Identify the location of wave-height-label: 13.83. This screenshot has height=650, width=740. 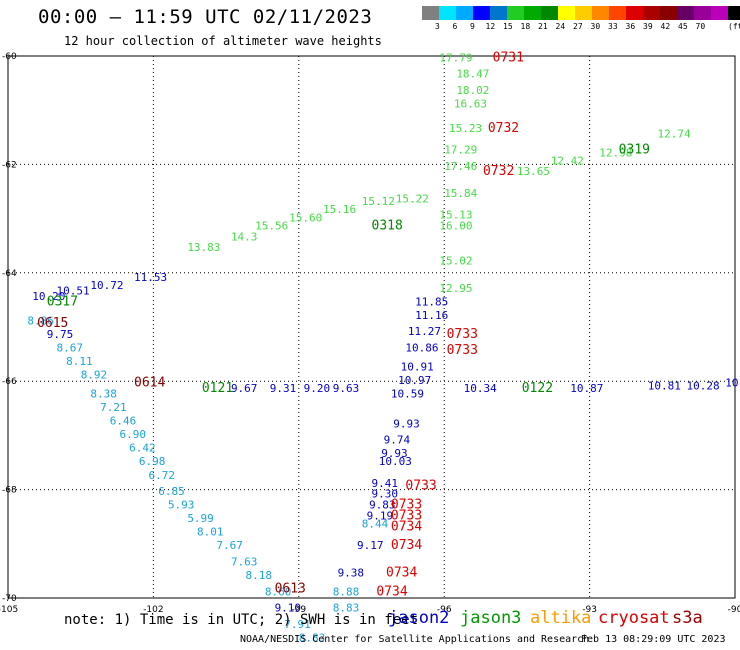
(203, 247).